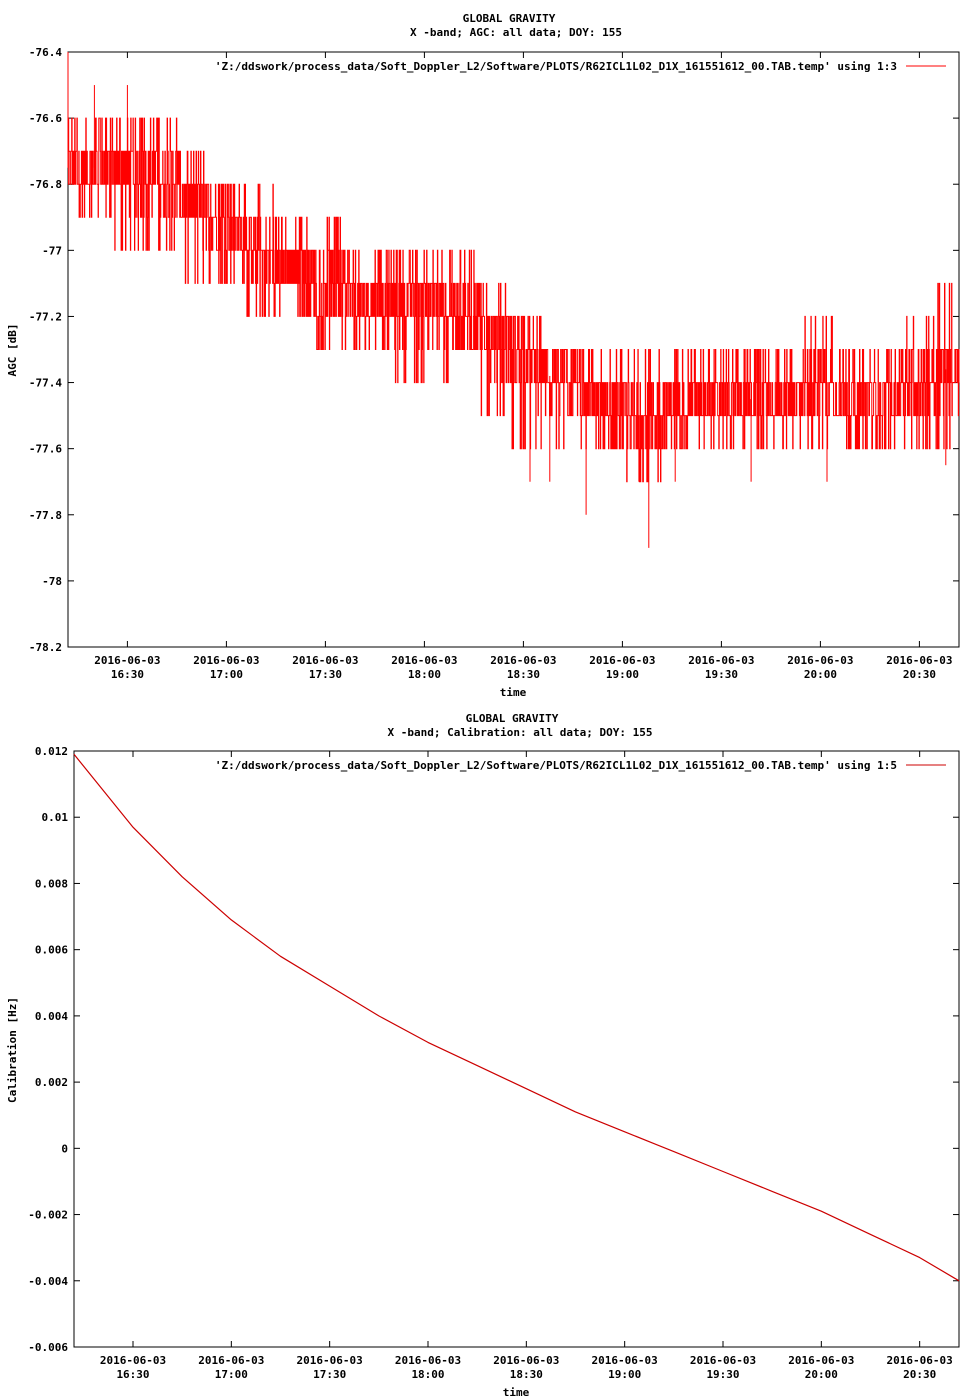 This screenshot has width=980, height=1400. Describe the element at coordinates (325, 674) in the screenshot. I see `chart1-x-tick-time: 17:30` at that location.